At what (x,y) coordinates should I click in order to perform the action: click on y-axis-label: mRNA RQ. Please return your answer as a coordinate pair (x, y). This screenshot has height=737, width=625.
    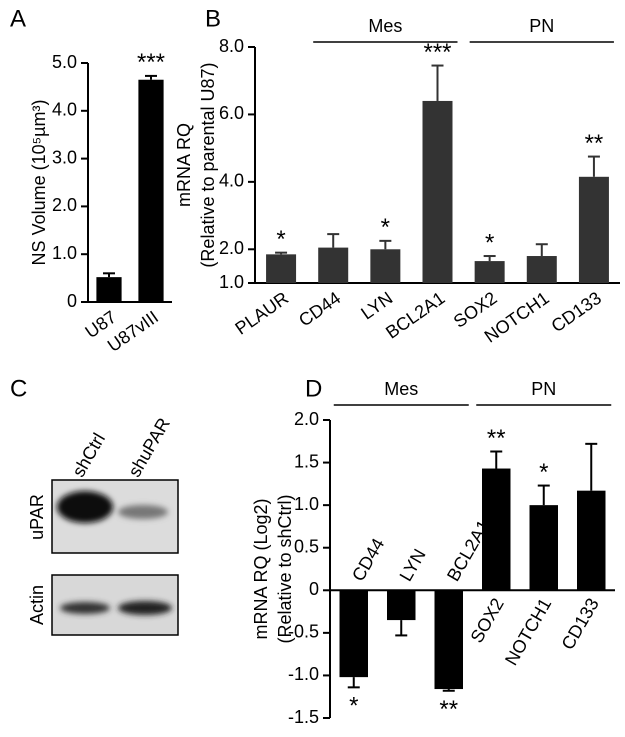
    Looking at the image, I should click on (184, 165).